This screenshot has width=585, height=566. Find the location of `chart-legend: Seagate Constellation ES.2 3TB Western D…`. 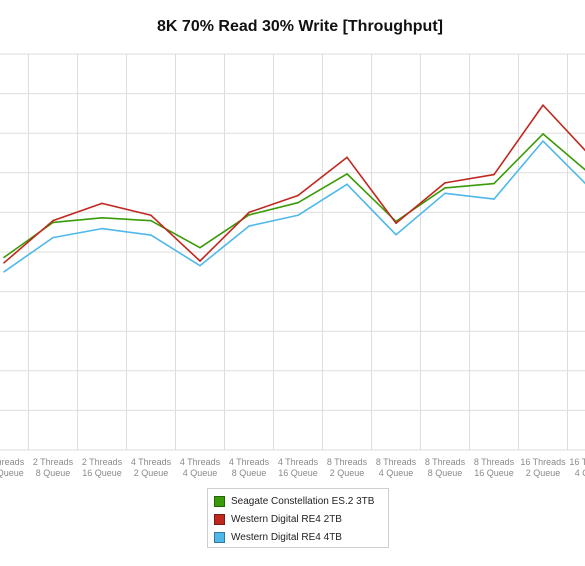

chart-legend: Seagate Constellation ES.2 3TB Western D… is located at coordinates (298, 518).